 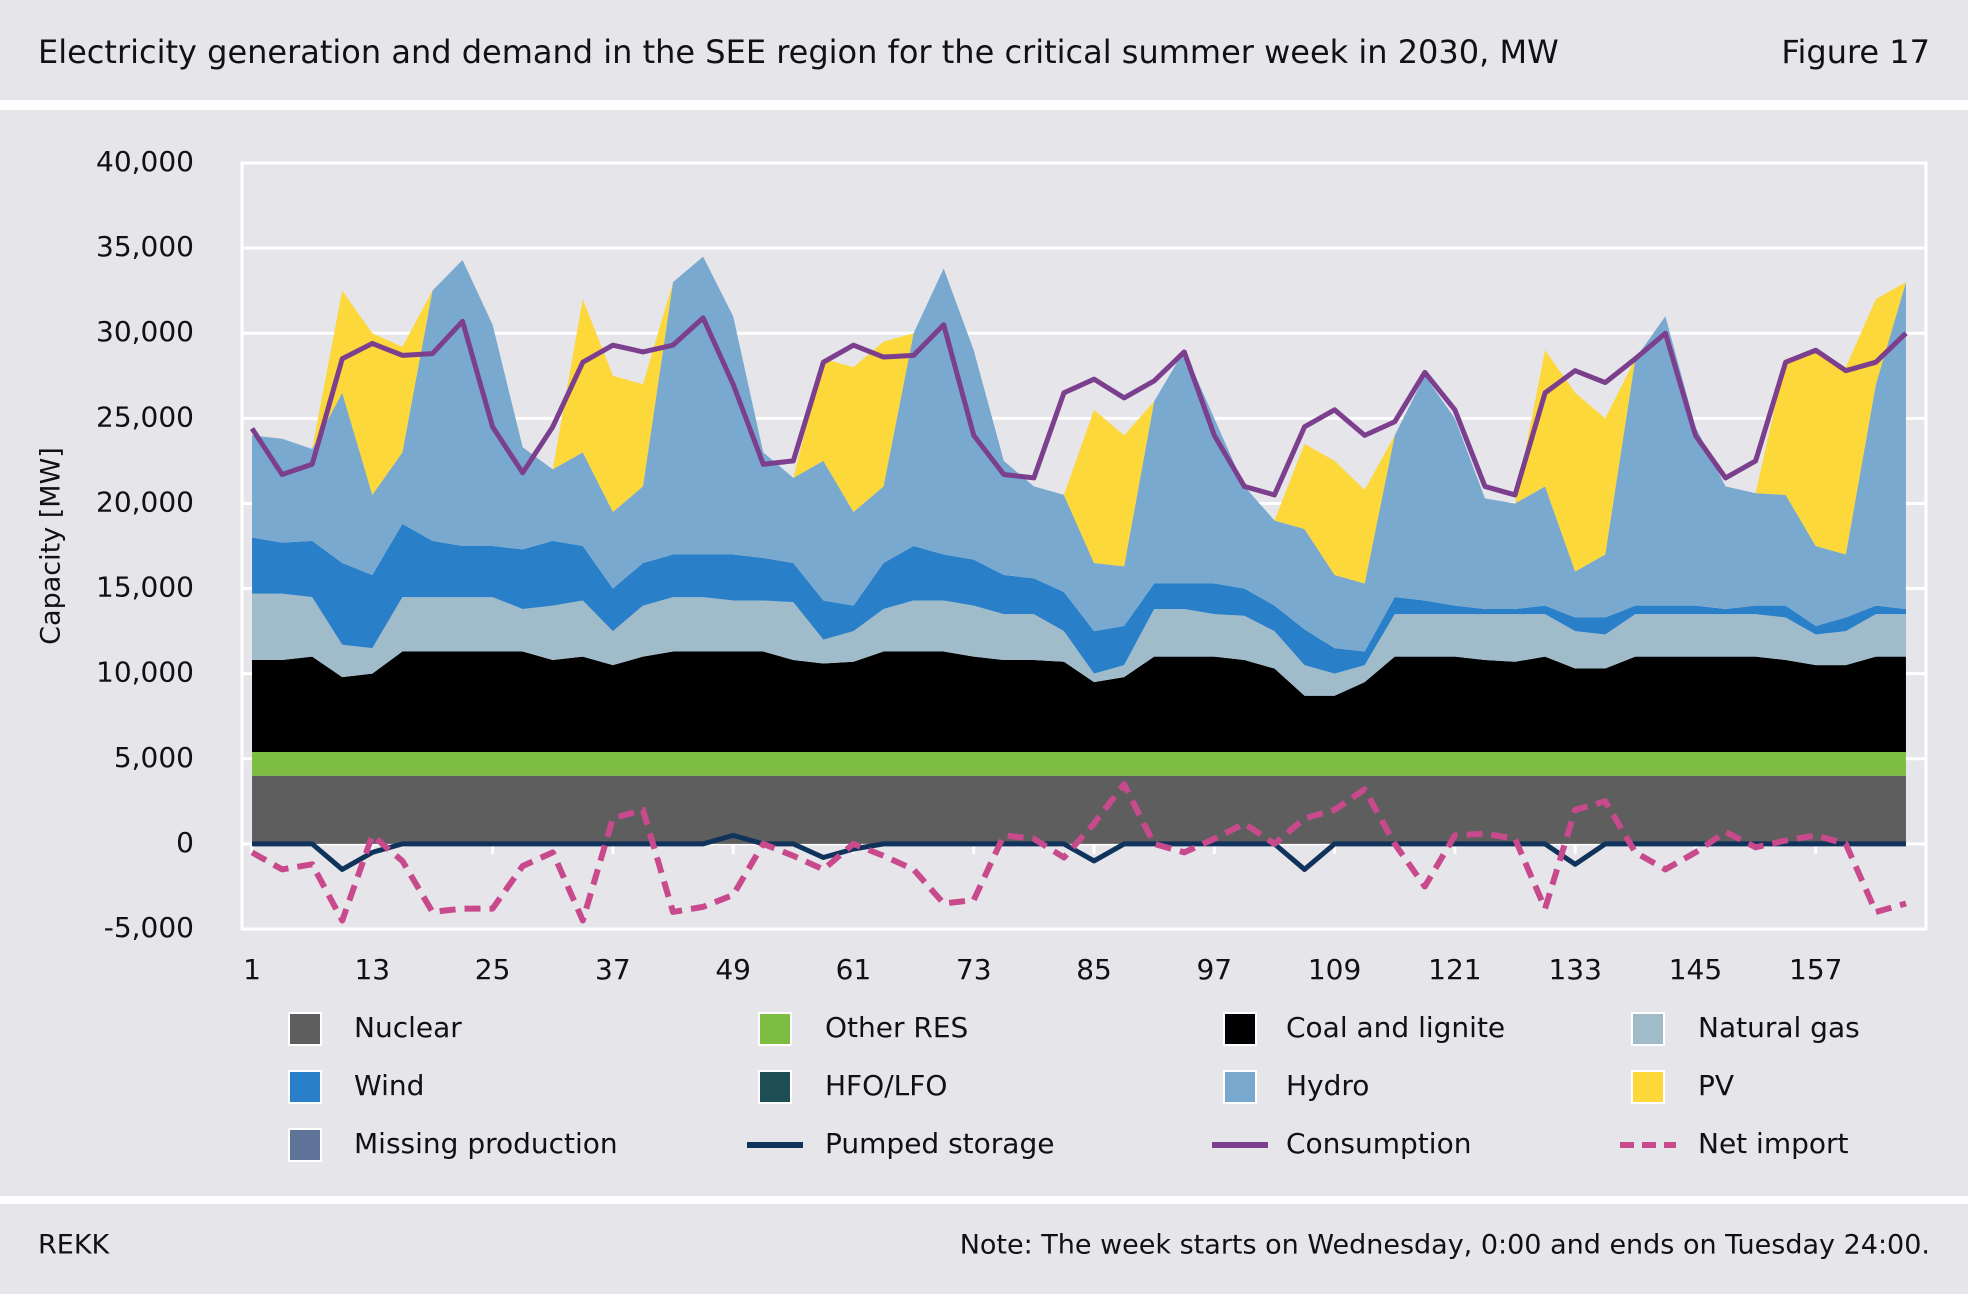 I want to click on y-axis-label: Capacity [MW], so click(x=51, y=546).